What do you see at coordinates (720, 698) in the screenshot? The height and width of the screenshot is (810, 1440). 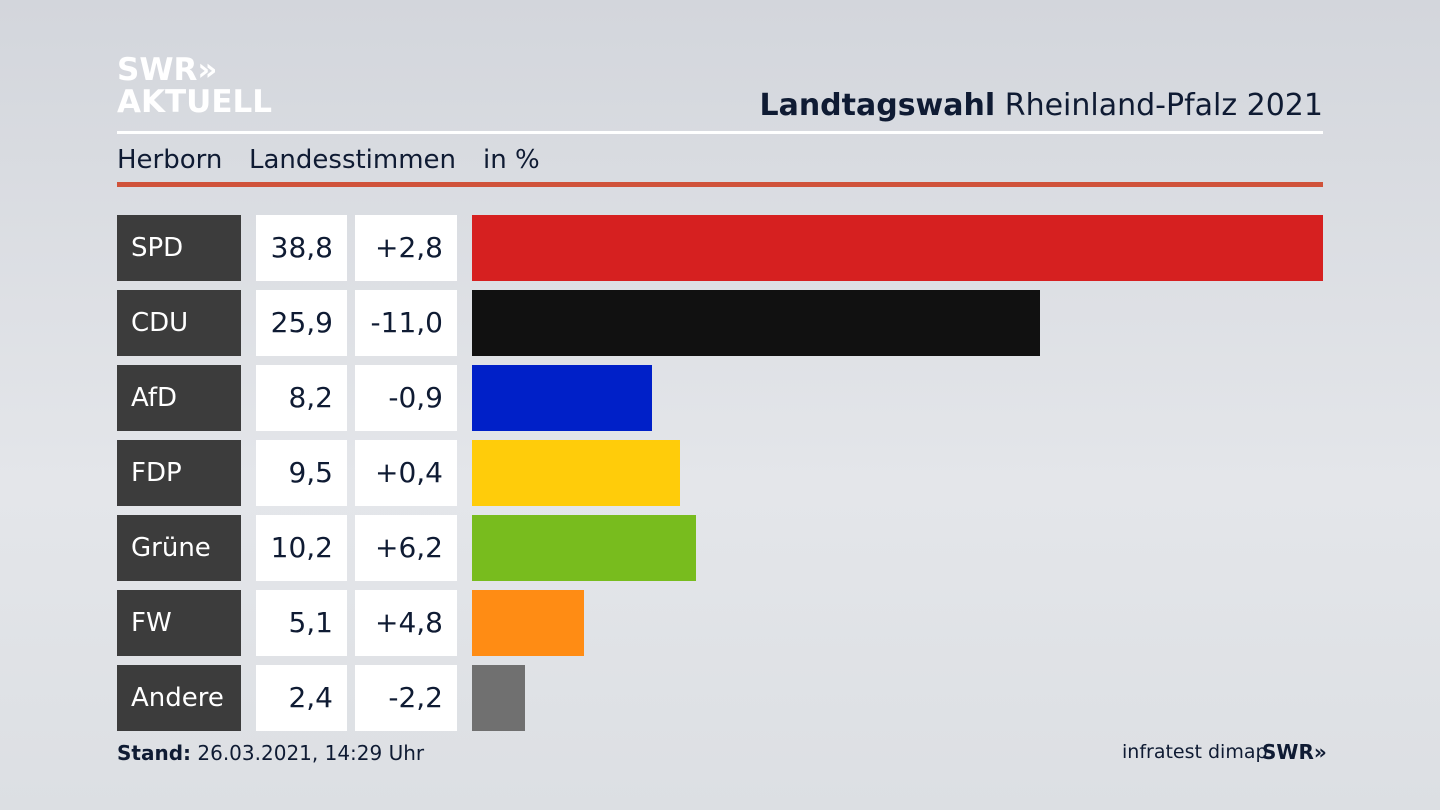 I see `bar-row: Andere 2,4 -2,2` at bounding box center [720, 698].